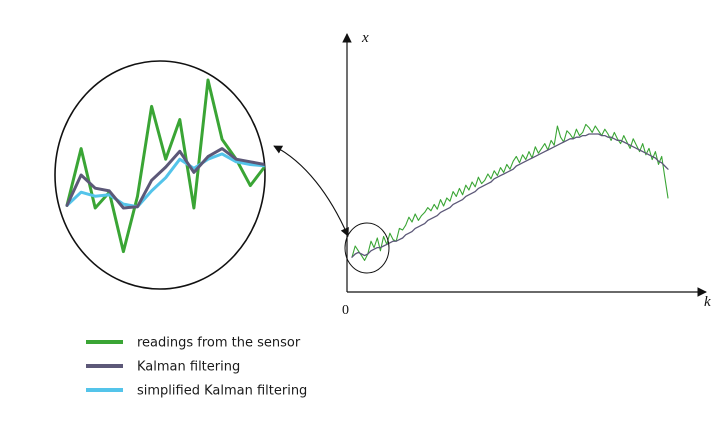 Image resolution: width=724 pixels, height=423 pixels. Describe the element at coordinates (222, 391) in the screenshot. I see `legend-label-simplified: simplified Kalman filtering` at that location.